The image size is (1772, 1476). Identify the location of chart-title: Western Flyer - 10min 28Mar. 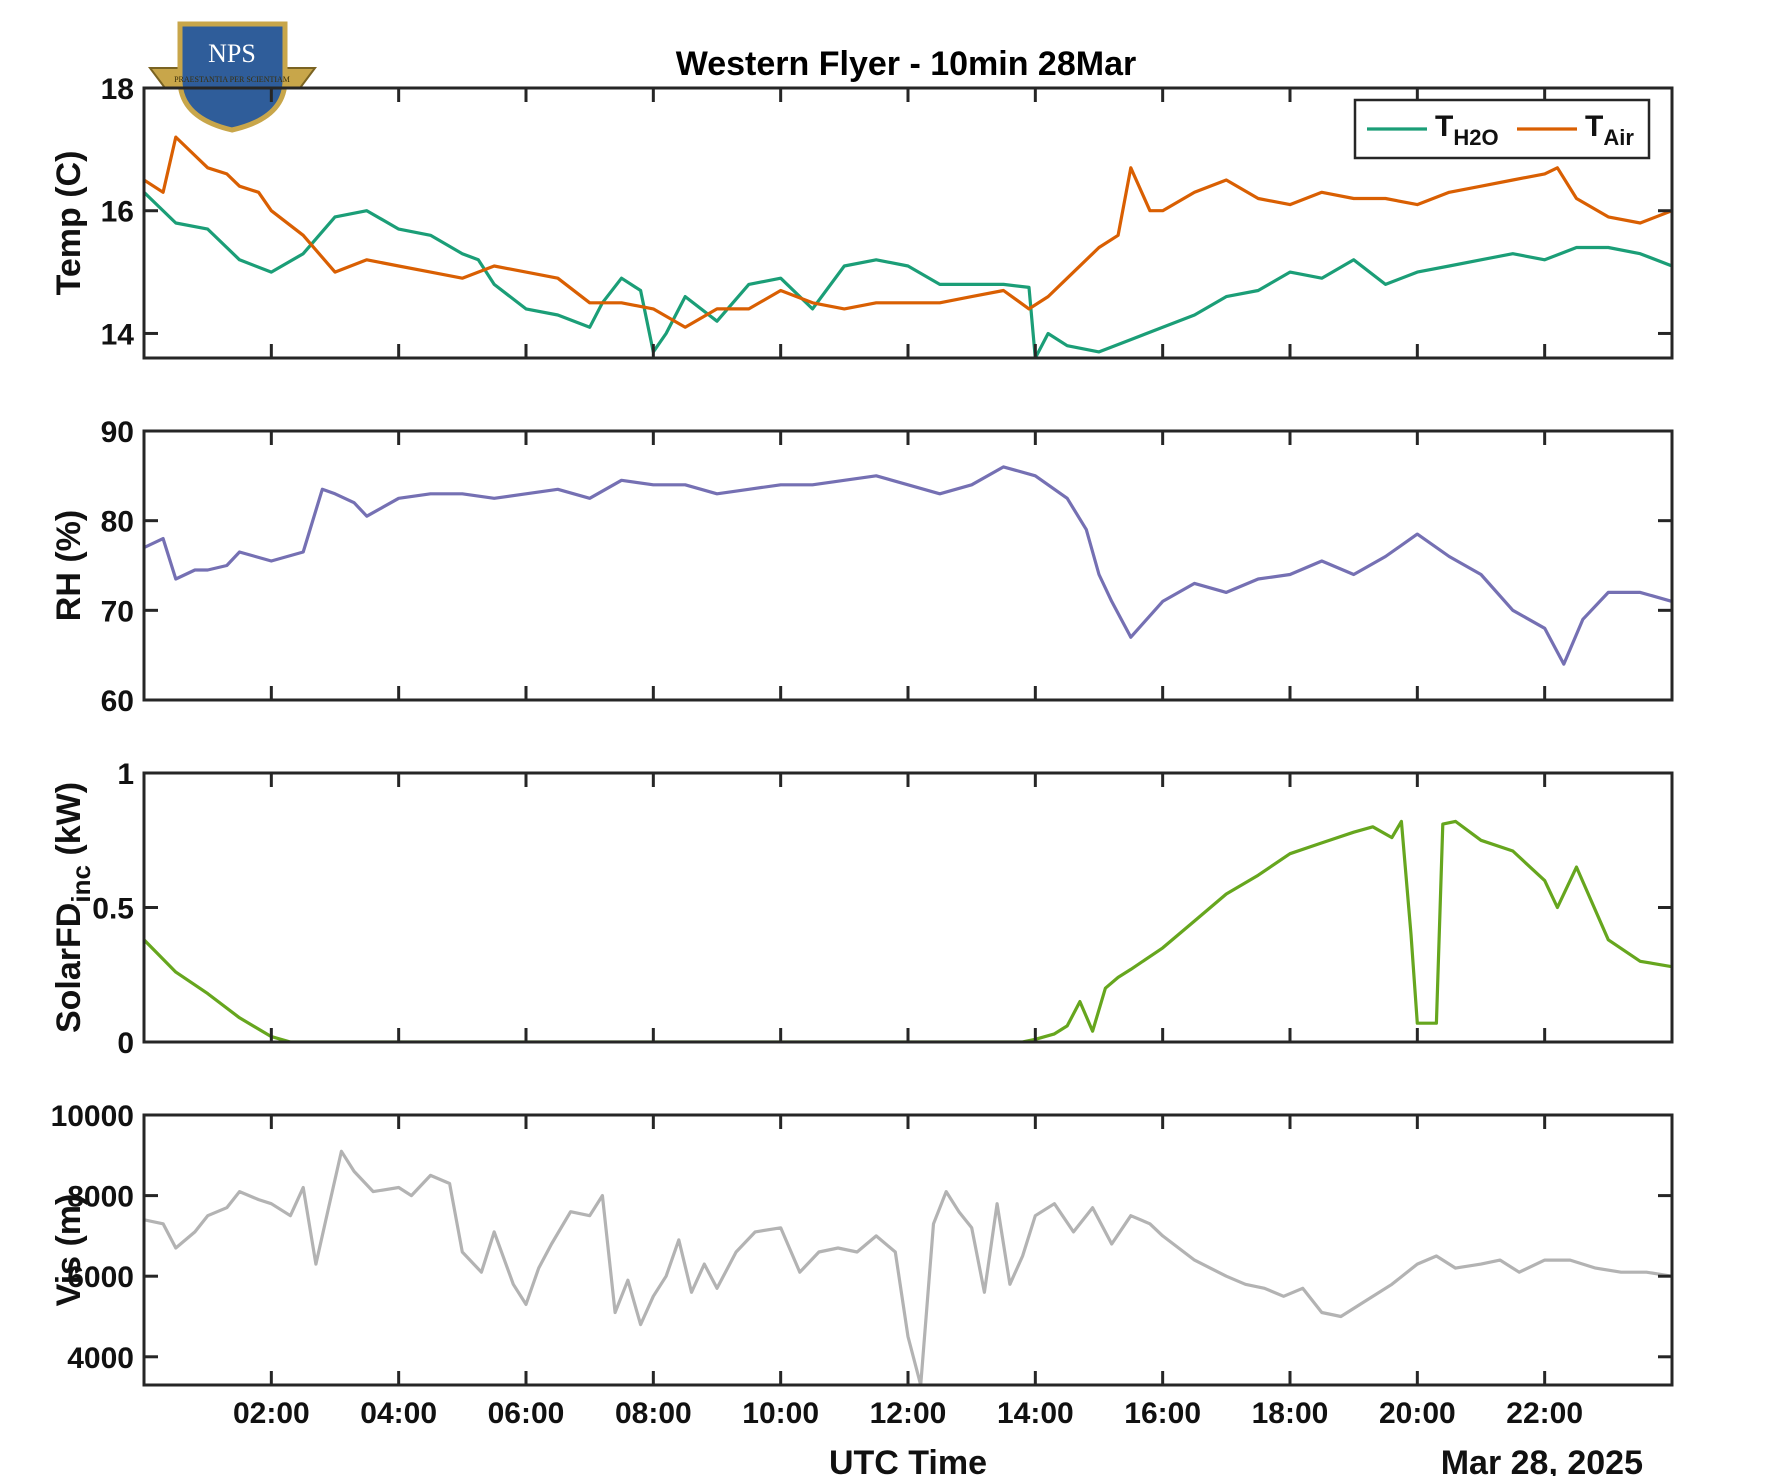
(906, 64).